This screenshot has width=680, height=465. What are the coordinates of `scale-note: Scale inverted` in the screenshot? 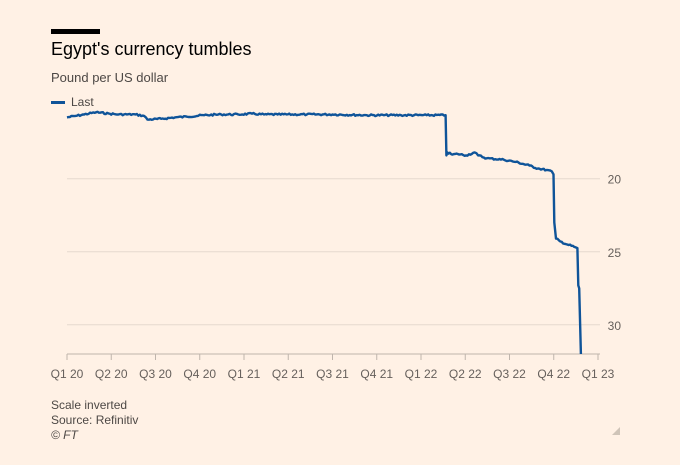 It's located at (89, 405).